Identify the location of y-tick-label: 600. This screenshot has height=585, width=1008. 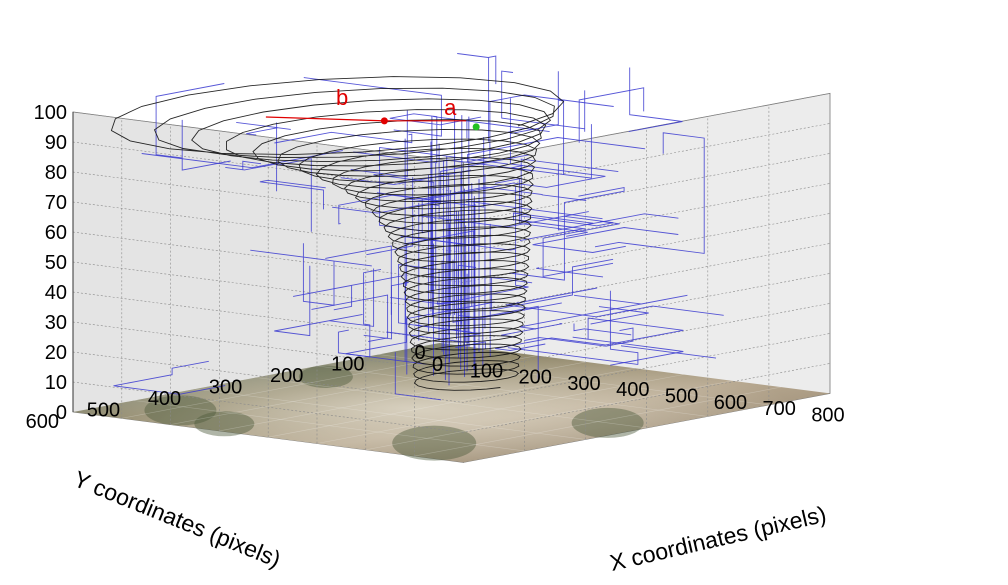
(42, 422).